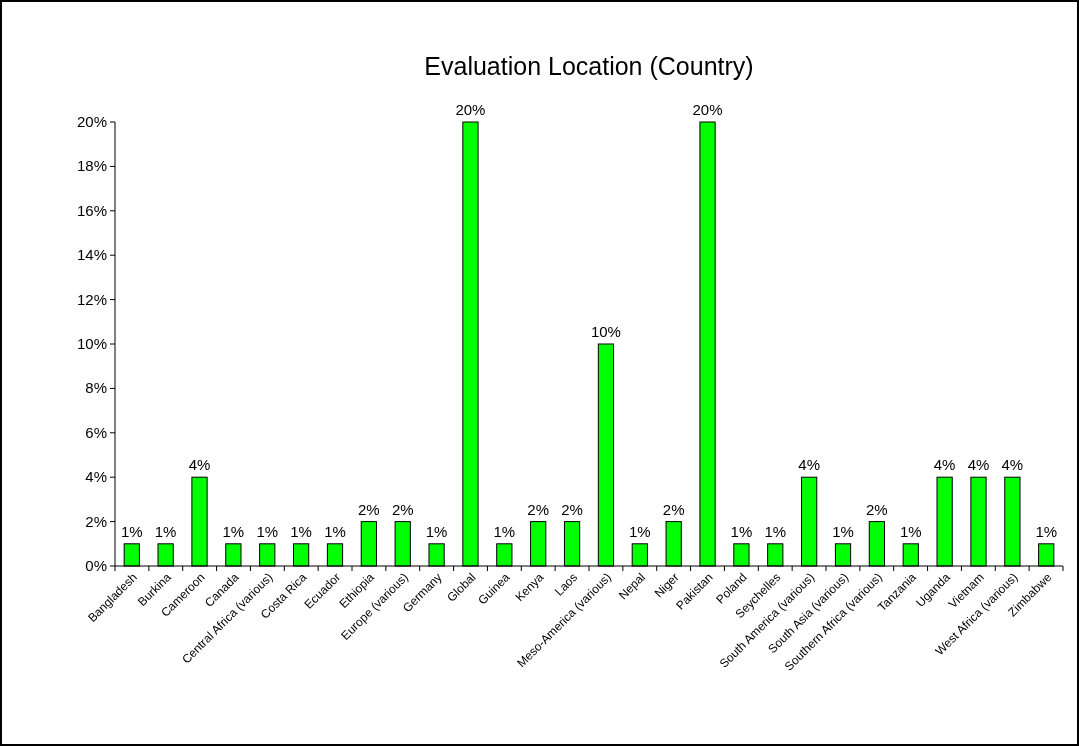 The height and width of the screenshot is (746, 1079). I want to click on y-tick-label: 4%, so click(96, 477).